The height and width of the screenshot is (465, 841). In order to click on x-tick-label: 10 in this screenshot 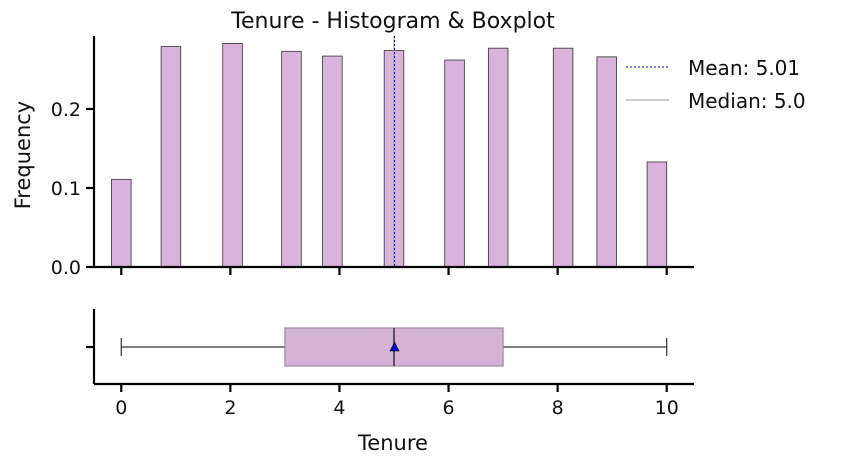, I will do `click(667, 408)`.